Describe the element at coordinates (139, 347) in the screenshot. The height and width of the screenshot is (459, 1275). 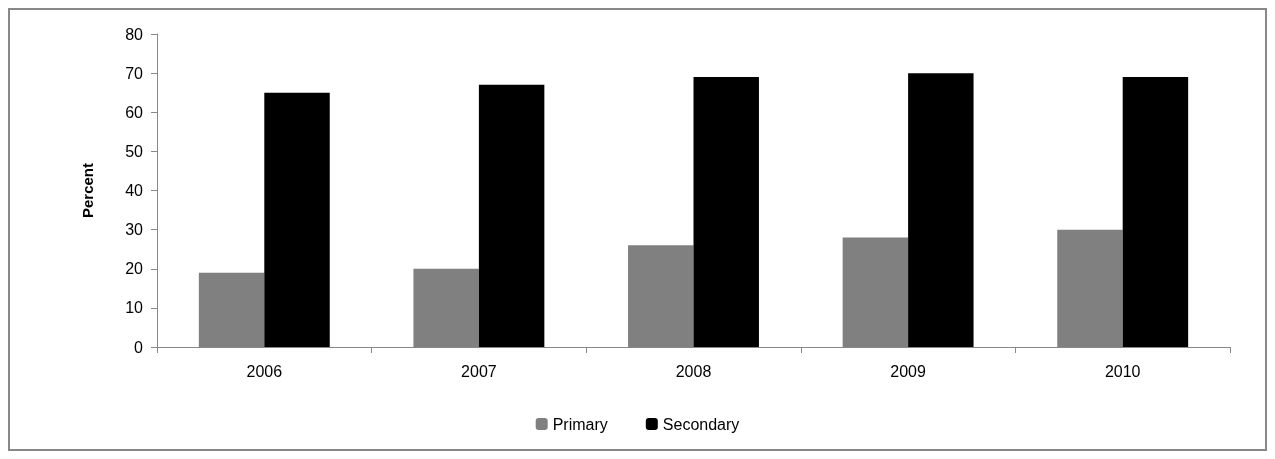
I see `y-tick-label: 0` at that location.